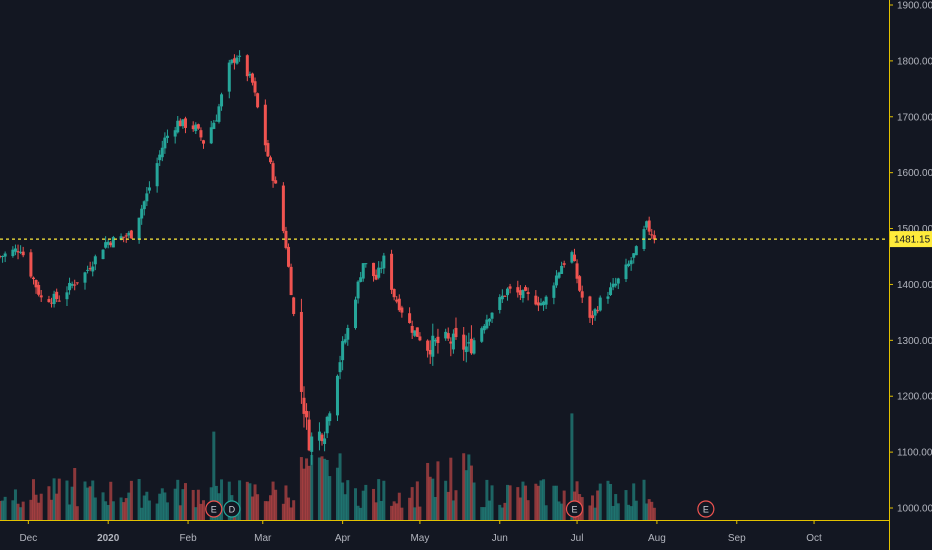  I want to click on y-tick-label: 1700.00, so click(914, 117).